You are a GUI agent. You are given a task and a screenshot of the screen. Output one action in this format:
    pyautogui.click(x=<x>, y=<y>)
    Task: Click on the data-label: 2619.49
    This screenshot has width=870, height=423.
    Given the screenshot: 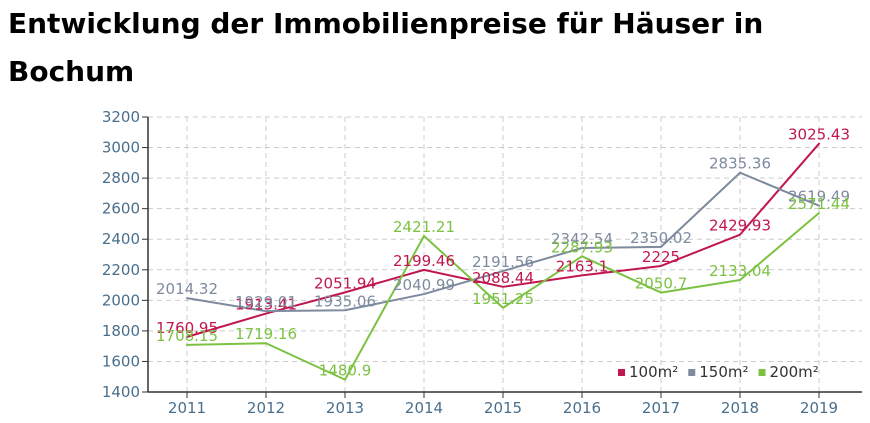 What is the action you would take?
    pyautogui.click(x=819, y=197)
    